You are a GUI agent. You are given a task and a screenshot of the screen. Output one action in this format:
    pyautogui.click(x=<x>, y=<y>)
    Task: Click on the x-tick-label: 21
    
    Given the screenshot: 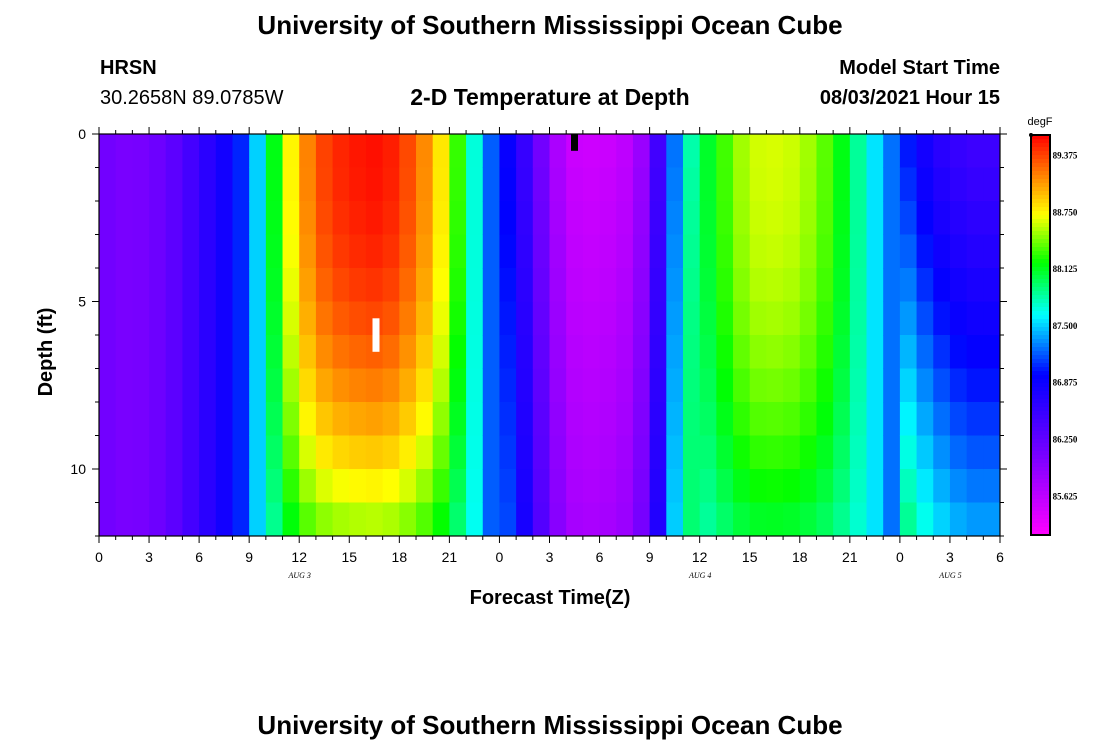 What is the action you would take?
    pyautogui.click(x=850, y=557)
    